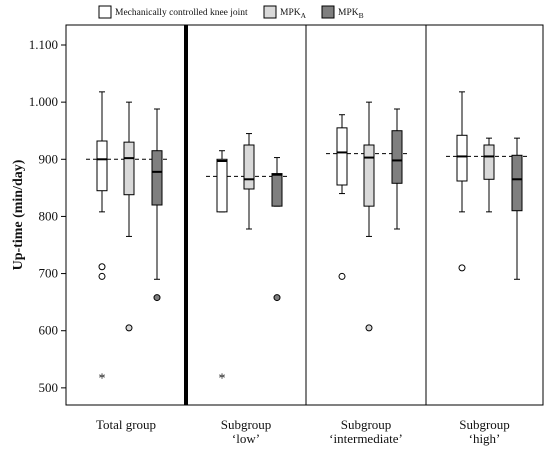  I want to click on legend-item-mech: Mechanically controlled knee joint, so click(173, 12).